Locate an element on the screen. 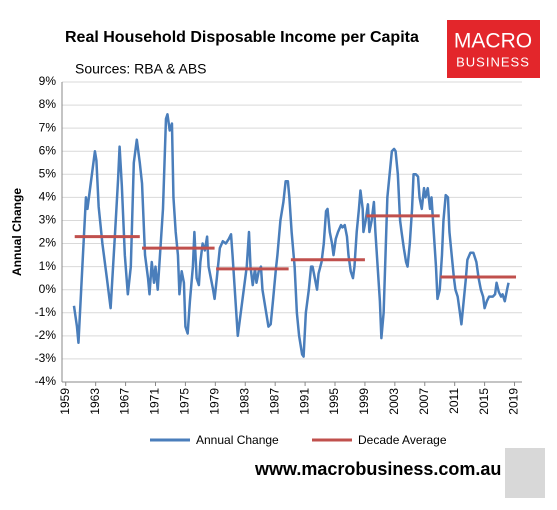 The height and width of the screenshot is (510, 557). logo-image is located at coordinates (525, 473).